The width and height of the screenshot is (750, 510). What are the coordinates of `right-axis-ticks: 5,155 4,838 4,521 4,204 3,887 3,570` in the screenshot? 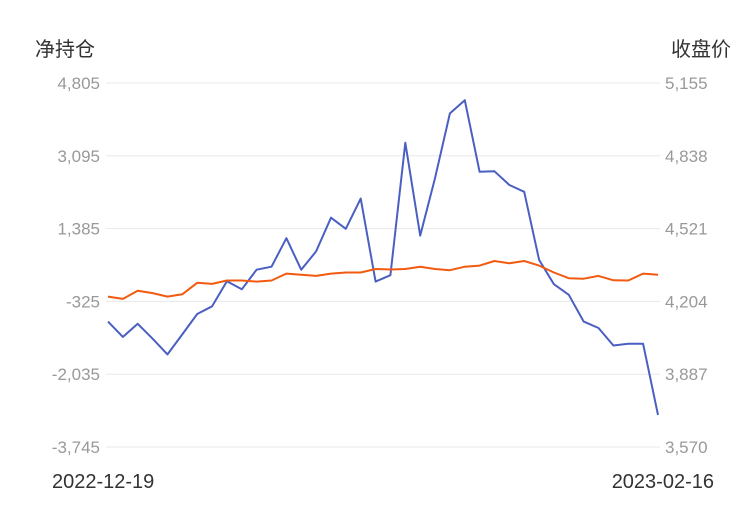 It's located at (686, 265).